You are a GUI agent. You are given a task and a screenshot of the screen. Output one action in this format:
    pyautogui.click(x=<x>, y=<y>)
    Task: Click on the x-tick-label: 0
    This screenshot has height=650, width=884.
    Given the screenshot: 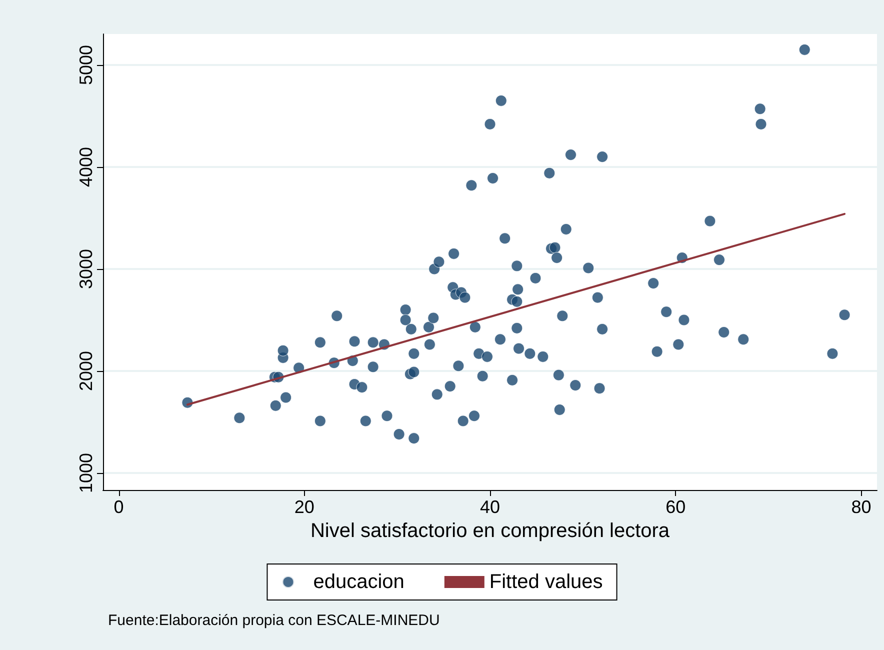 What is the action you would take?
    pyautogui.click(x=119, y=507)
    